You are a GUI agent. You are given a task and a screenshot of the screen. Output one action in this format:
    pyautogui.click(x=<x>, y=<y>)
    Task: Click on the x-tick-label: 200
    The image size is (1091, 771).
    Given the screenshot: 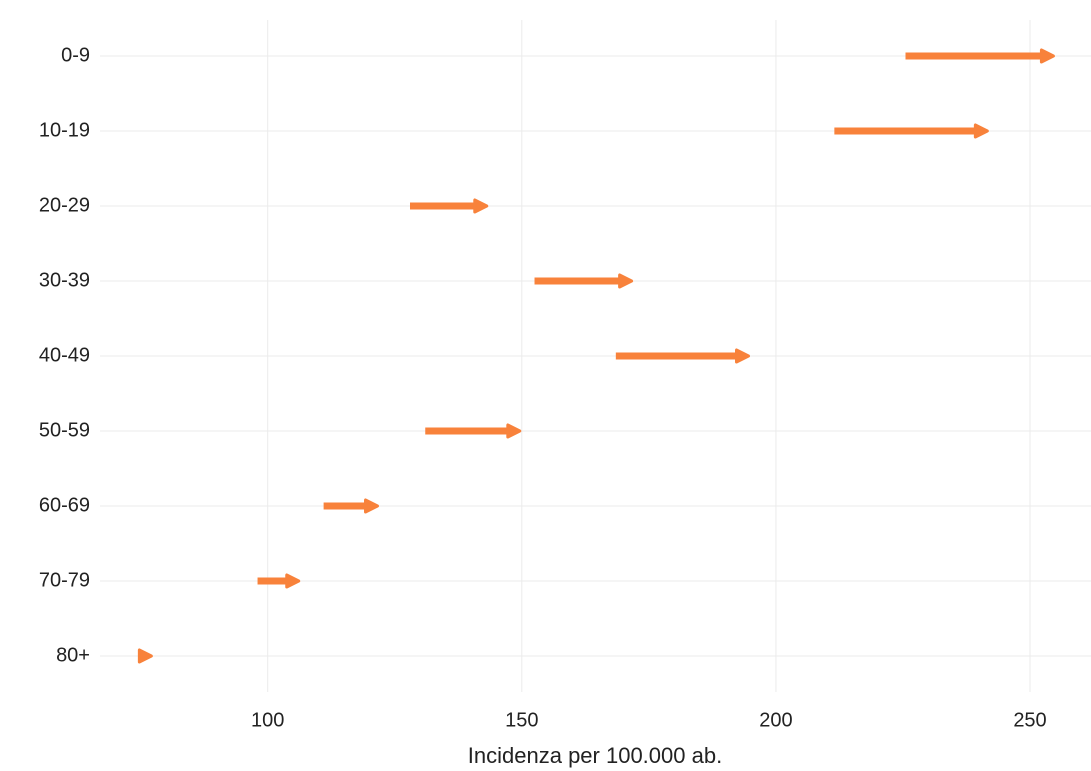 What is the action you would take?
    pyautogui.click(x=775, y=720)
    